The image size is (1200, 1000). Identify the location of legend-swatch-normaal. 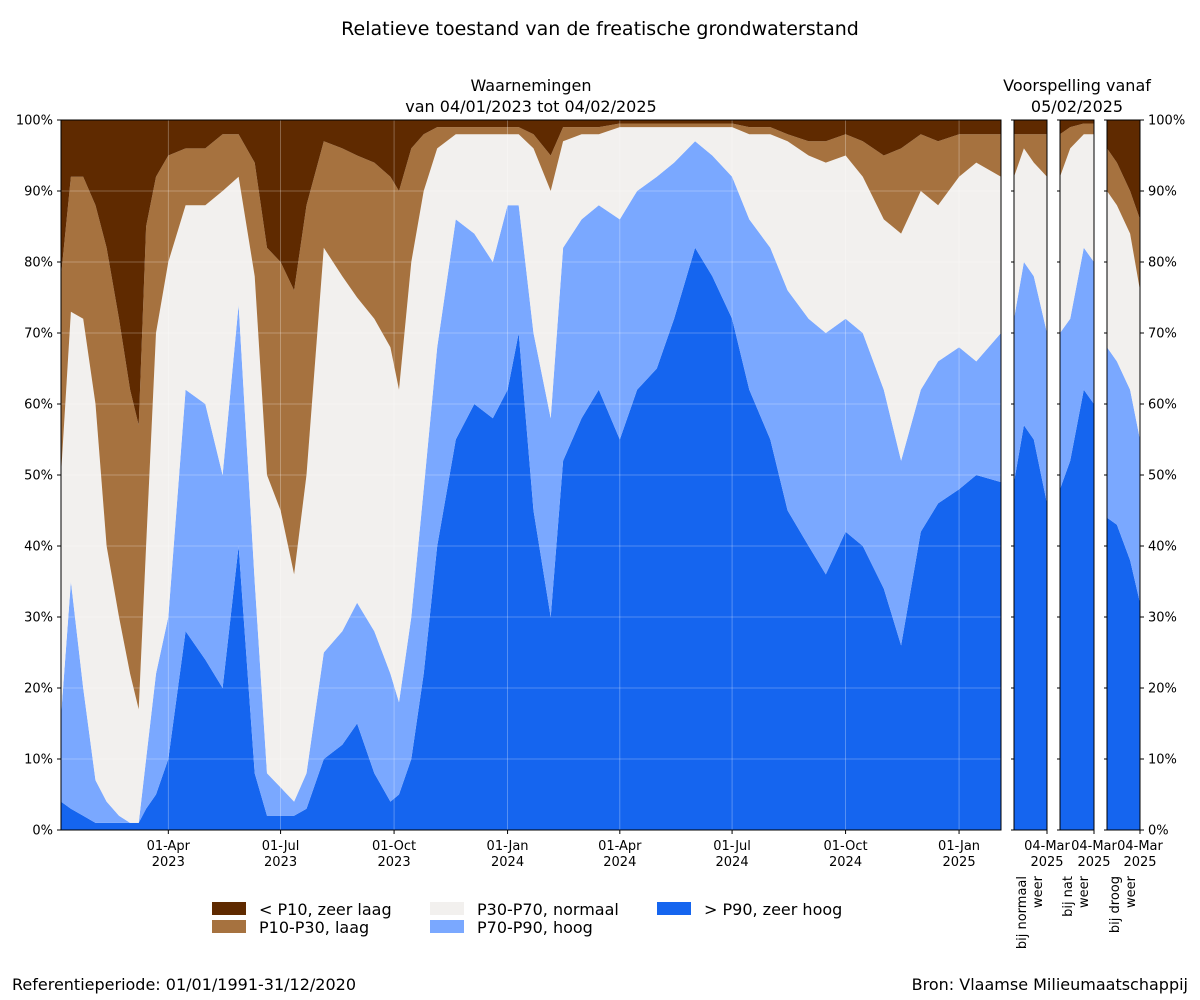
(447, 908).